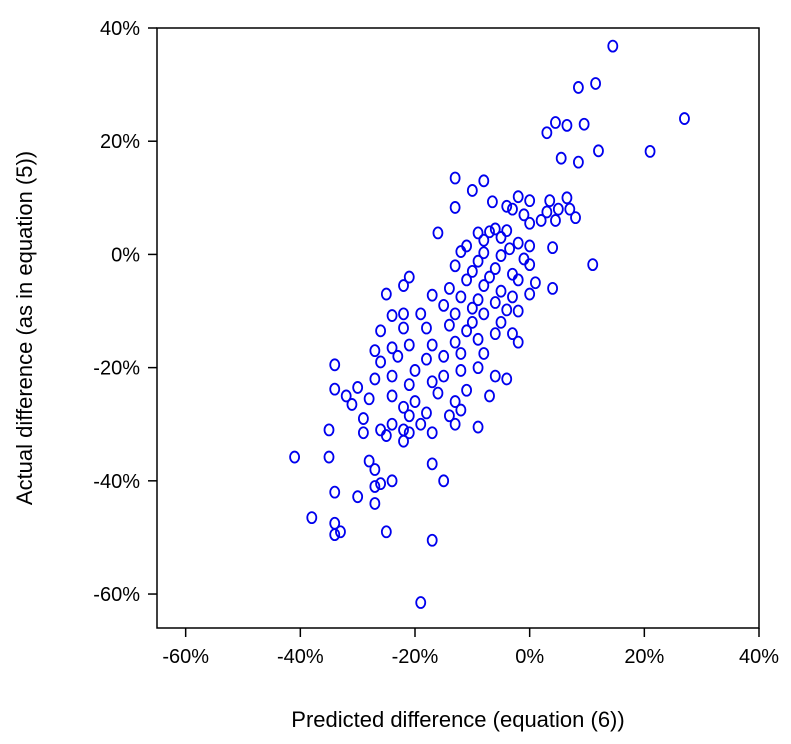 This screenshot has height=744, width=791. Describe the element at coordinates (415, 657) in the screenshot. I see `x-tick-label: -20%` at that location.